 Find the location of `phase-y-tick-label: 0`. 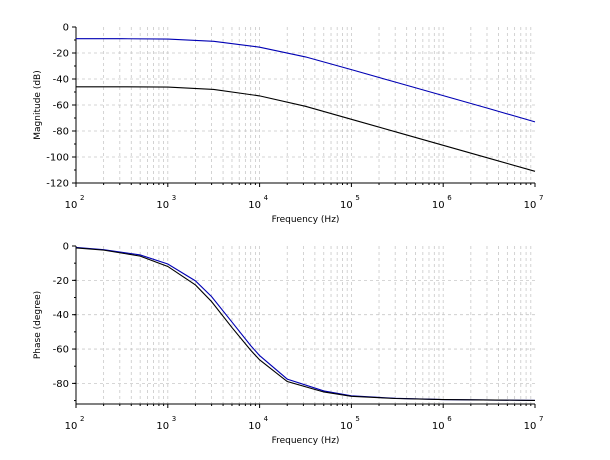

phase-y-tick-label: 0 is located at coordinates (66, 247).